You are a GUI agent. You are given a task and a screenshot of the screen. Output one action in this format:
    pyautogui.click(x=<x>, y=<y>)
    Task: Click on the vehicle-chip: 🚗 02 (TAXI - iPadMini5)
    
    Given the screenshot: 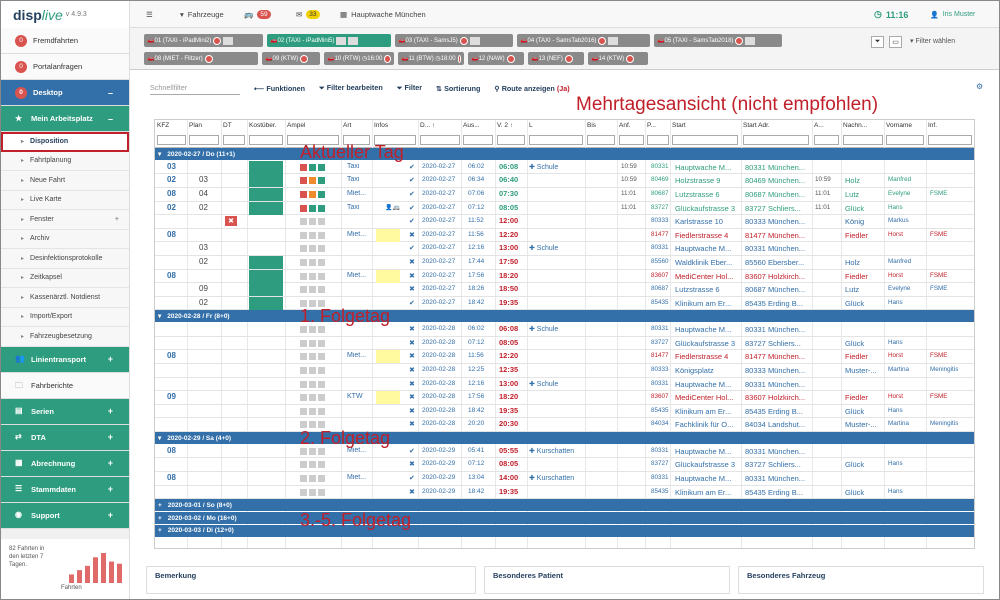 What is the action you would take?
    pyautogui.click(x=329, y=40)
    